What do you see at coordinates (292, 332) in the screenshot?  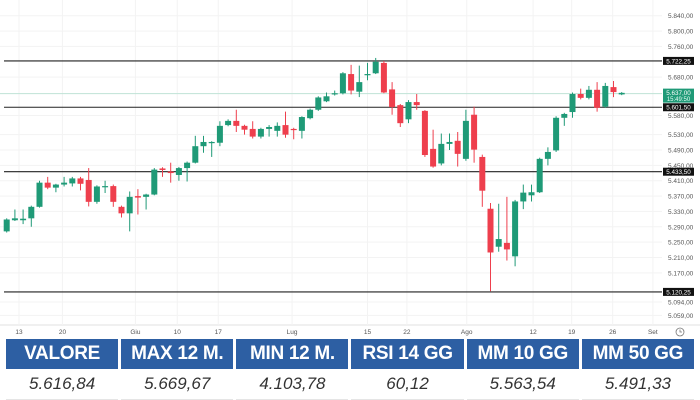 I see `x-tick-label: Lug` at bounding box center [292, 332].